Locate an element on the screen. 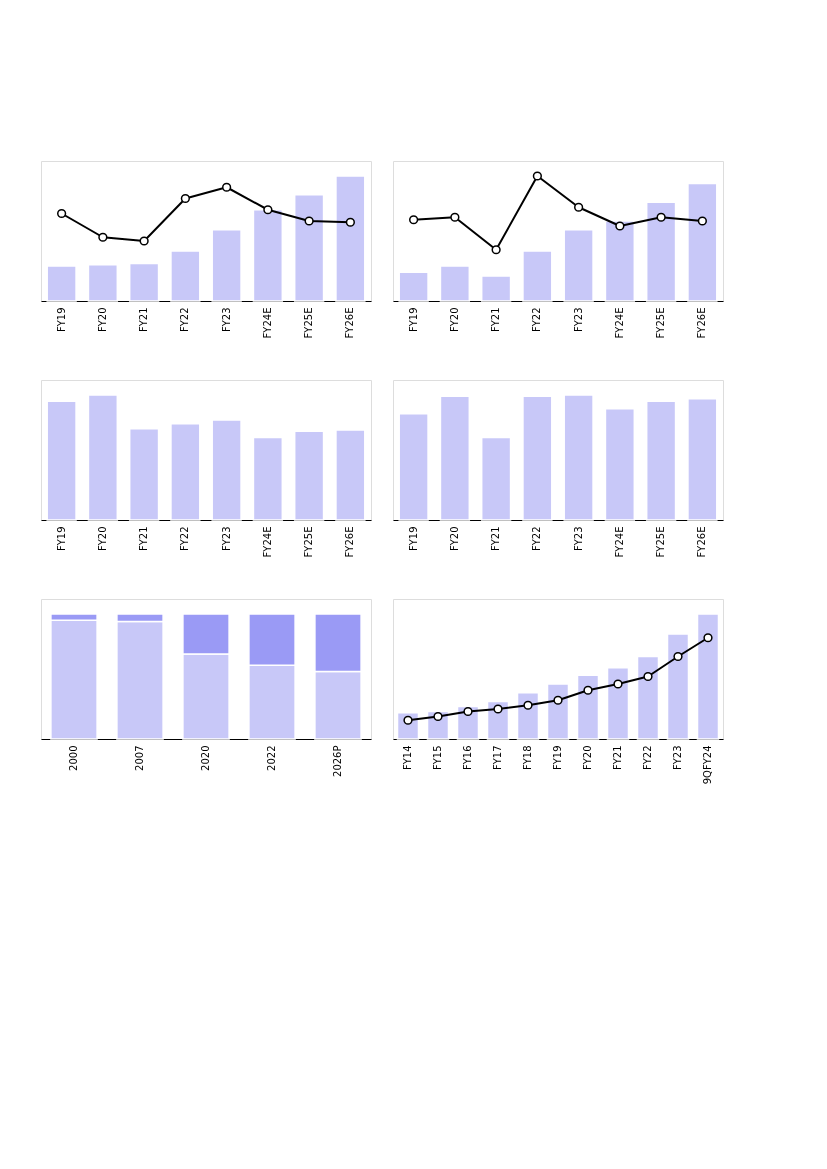 The height and width of the screenshot is (1169, 827). x-tick-label: 2026P is located at coordinates (337, 761).